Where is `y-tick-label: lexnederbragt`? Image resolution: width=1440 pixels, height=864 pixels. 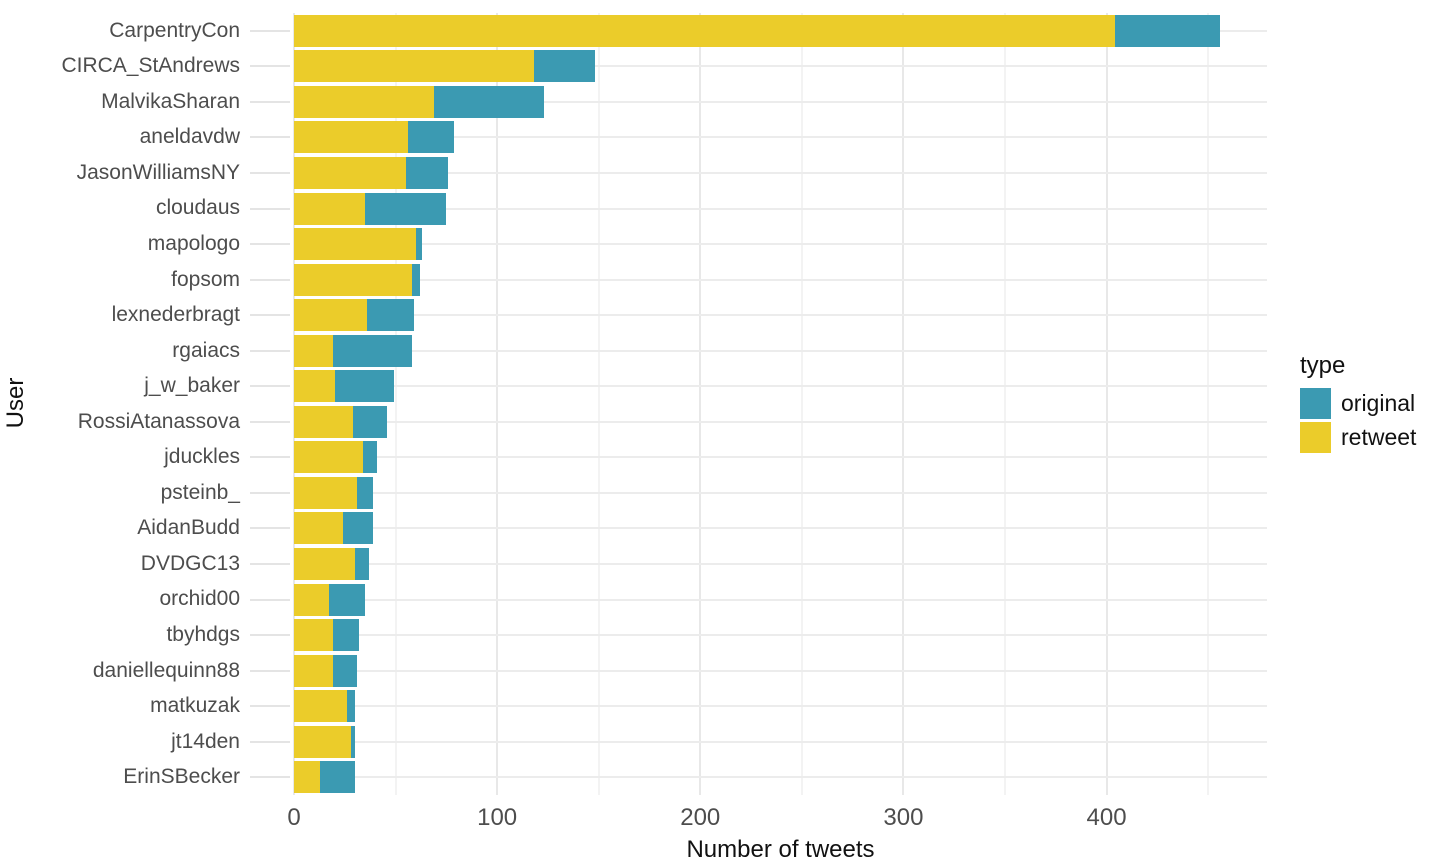 y-tick-label: lexnederbragt is located at coordinates (175, 315).